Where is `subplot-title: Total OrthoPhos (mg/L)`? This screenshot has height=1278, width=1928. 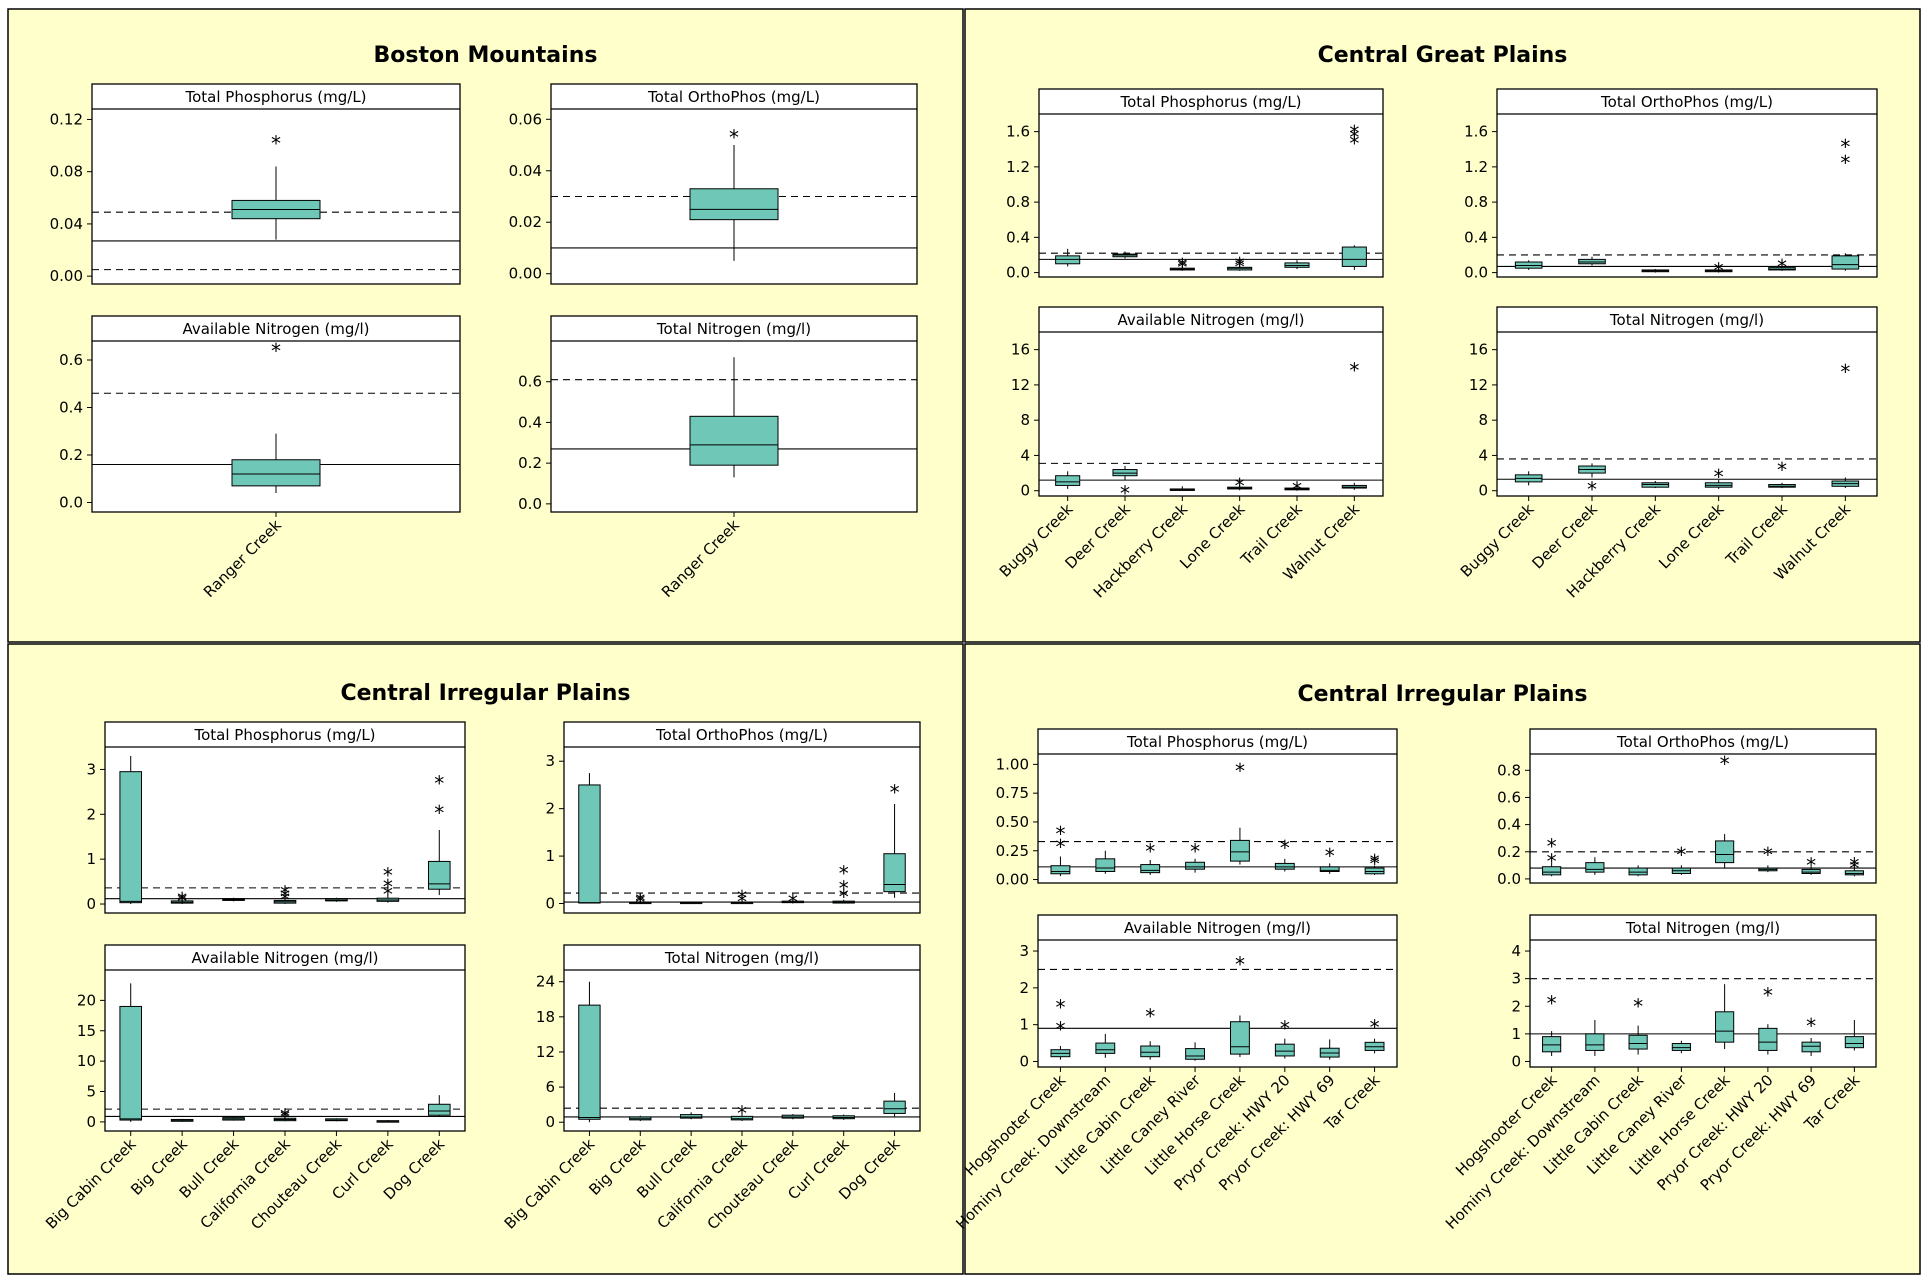
subplot-title: Total OrthoPhos (mg/L) is located at coordinates (1702, 742).